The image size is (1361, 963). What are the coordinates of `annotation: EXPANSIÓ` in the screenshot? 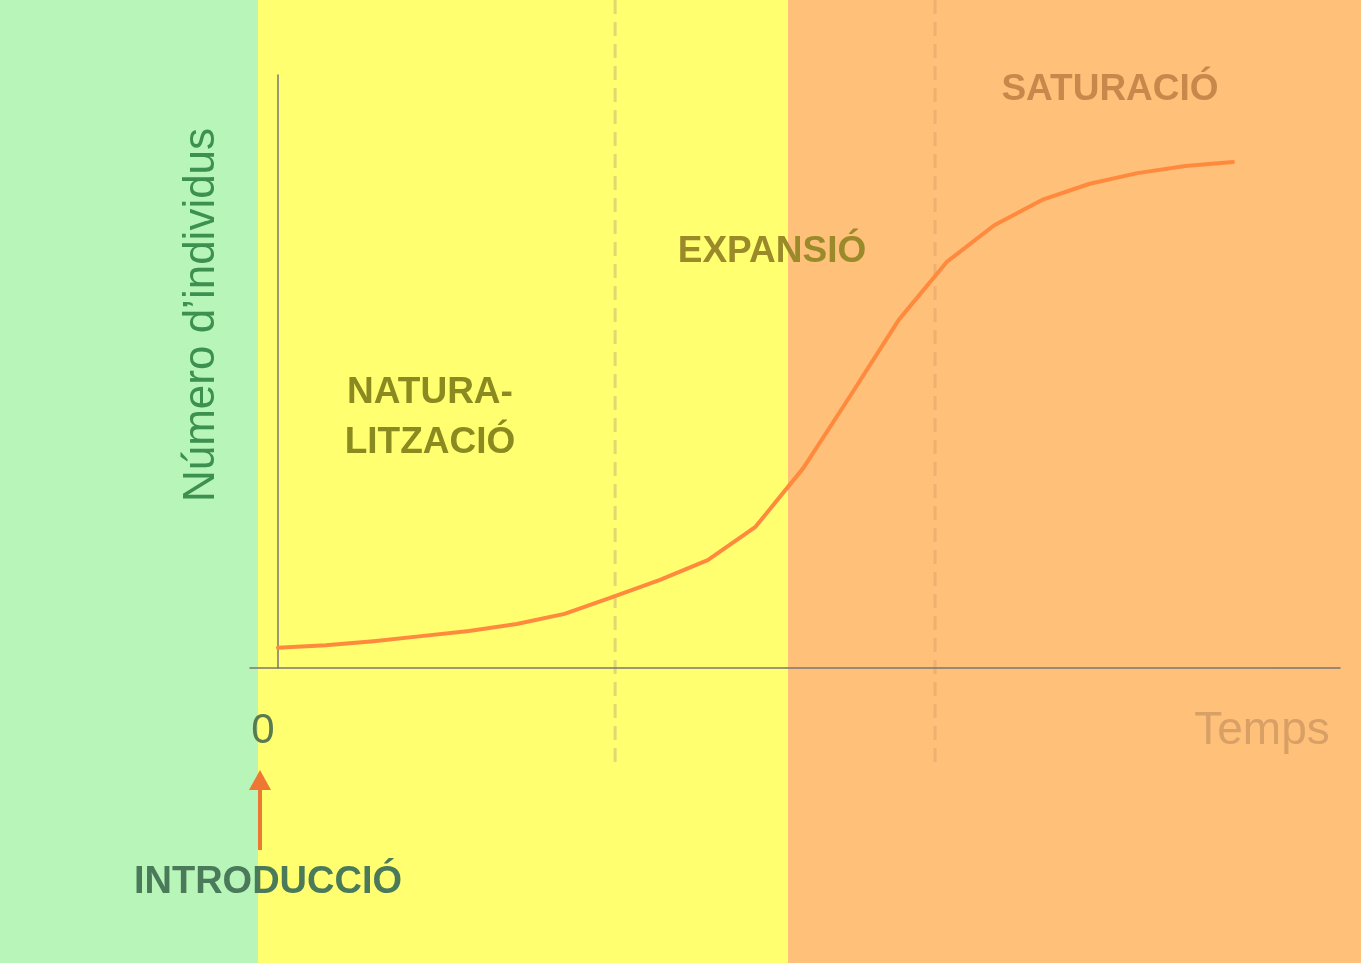 It's located at (772, 248).